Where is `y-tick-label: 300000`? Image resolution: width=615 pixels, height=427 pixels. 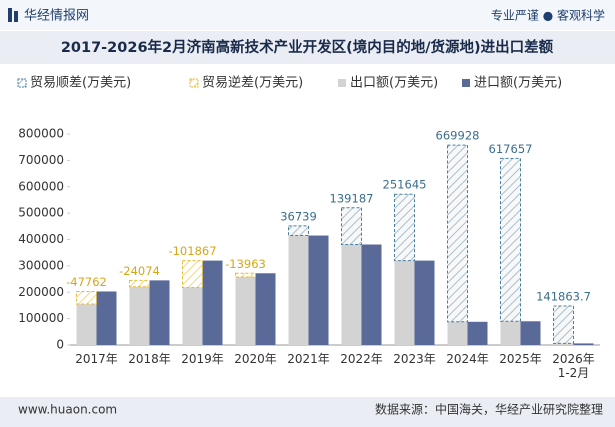
y-tick-label: 300000 is located at coordinates (41, 265).